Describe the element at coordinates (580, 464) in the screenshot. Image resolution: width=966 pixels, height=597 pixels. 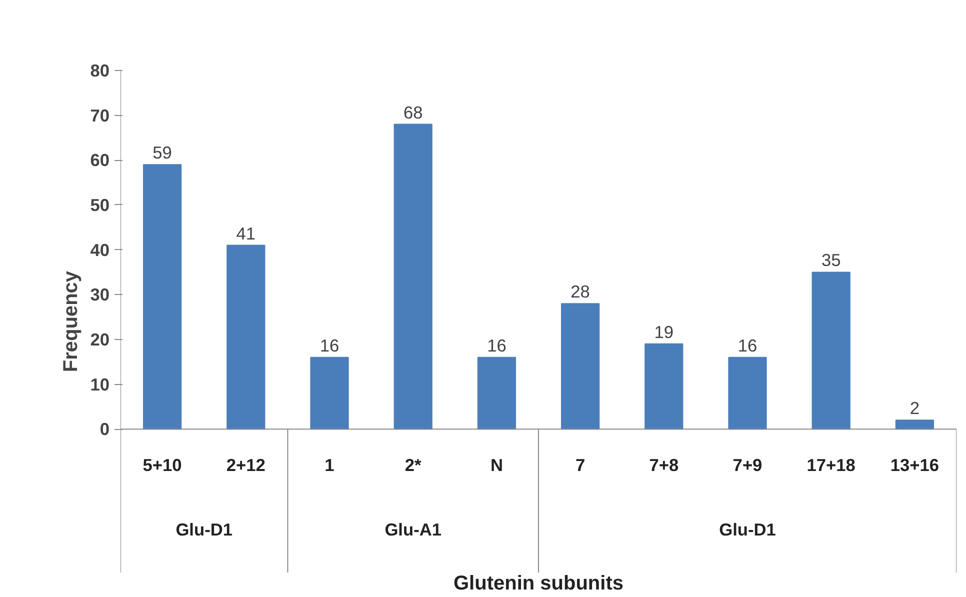
I see `x-tick-label: 7` at that location.